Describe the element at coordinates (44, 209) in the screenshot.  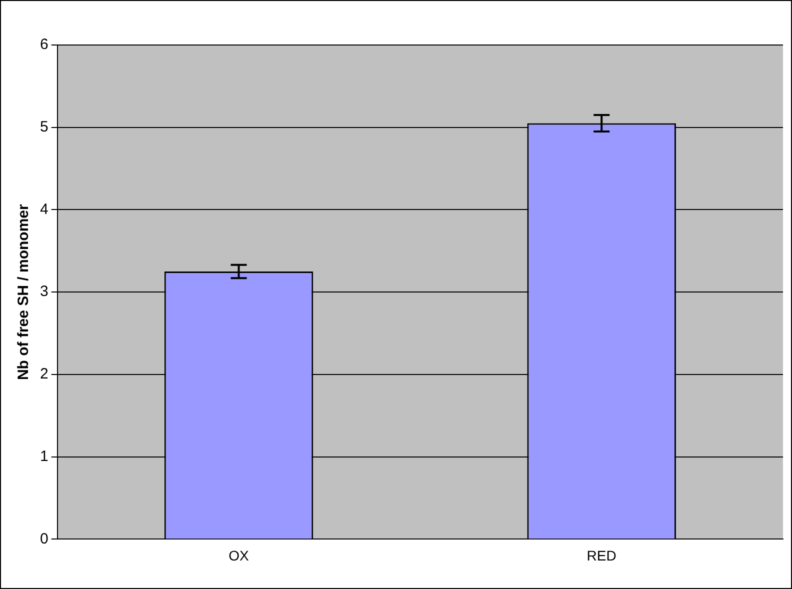
I see `y-tick-label: 4` at that location.